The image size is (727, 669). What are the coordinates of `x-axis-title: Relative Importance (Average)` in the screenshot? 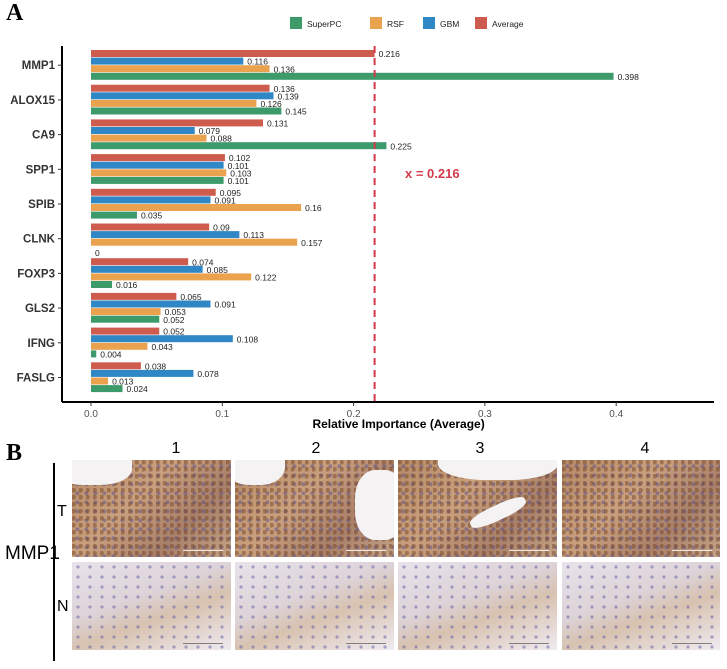 It's located at (398, 424).